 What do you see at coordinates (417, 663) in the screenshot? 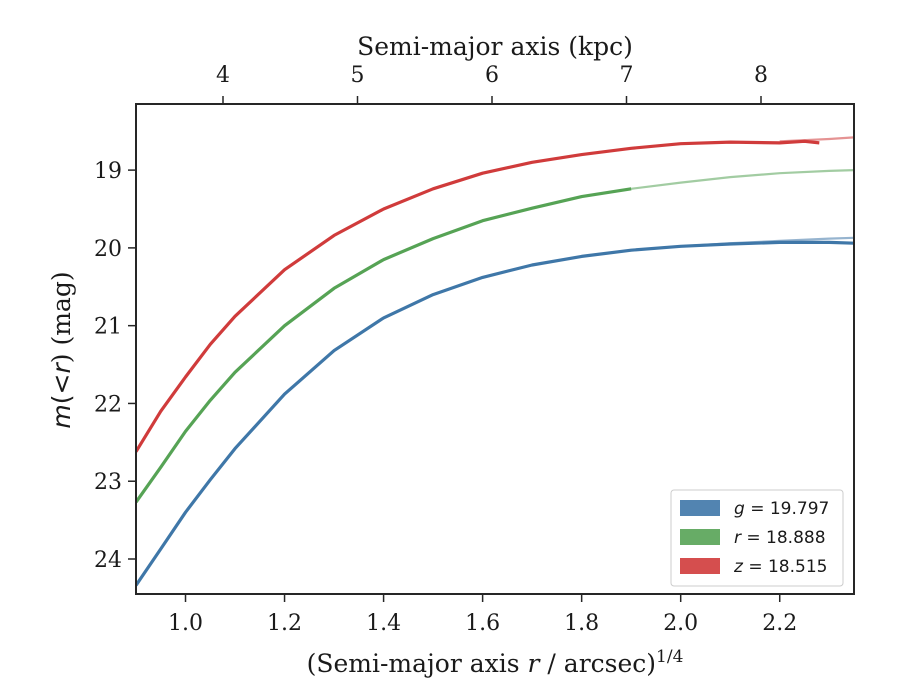
I see `x-axis-title-main: (Semi-major axis` at bounding box center [417, 663].